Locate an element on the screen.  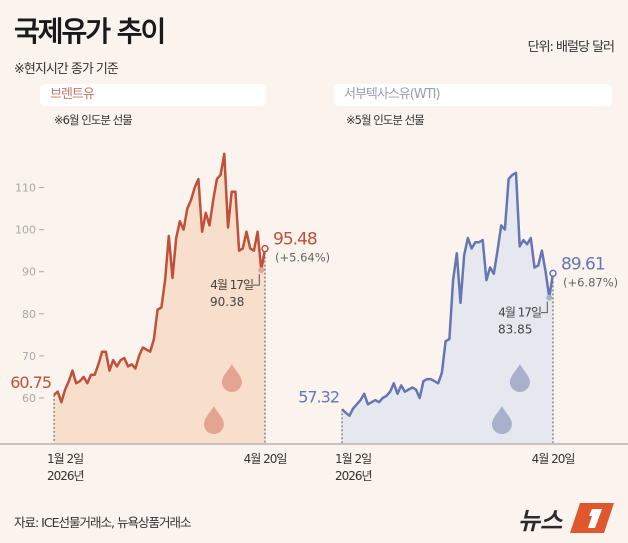
y-tick-label: 90 is located at coordinates (29, 272).